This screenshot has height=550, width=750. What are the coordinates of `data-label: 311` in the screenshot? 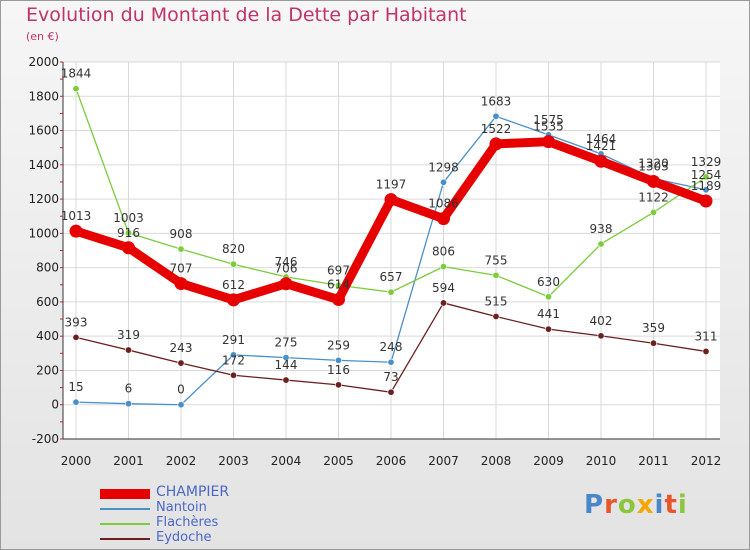 It's located at (706, 336).